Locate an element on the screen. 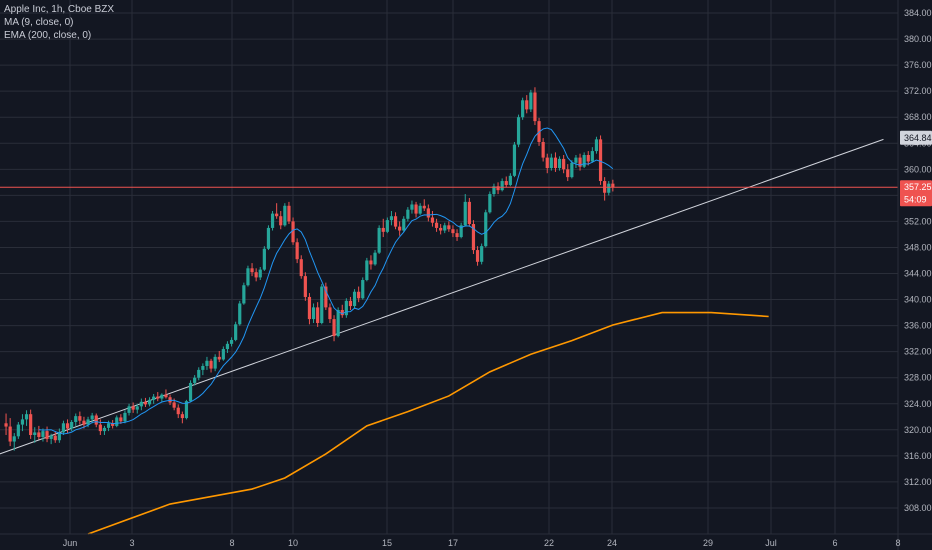  legend-ema: EMA (200, close, 0) is located at coordinates (48, 35).